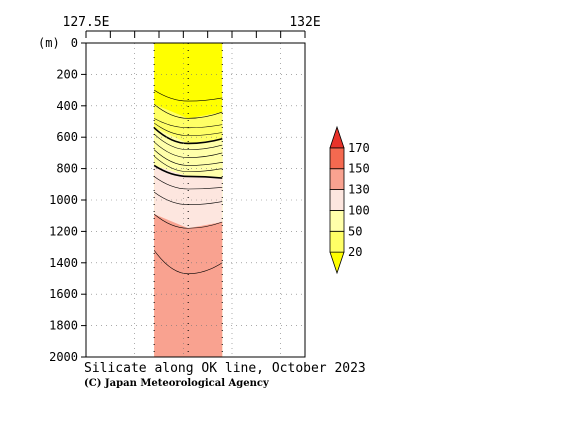 This screenshot has height=423, width=570. I want to click on left-axis-label-0: 0, so click(74, 43).